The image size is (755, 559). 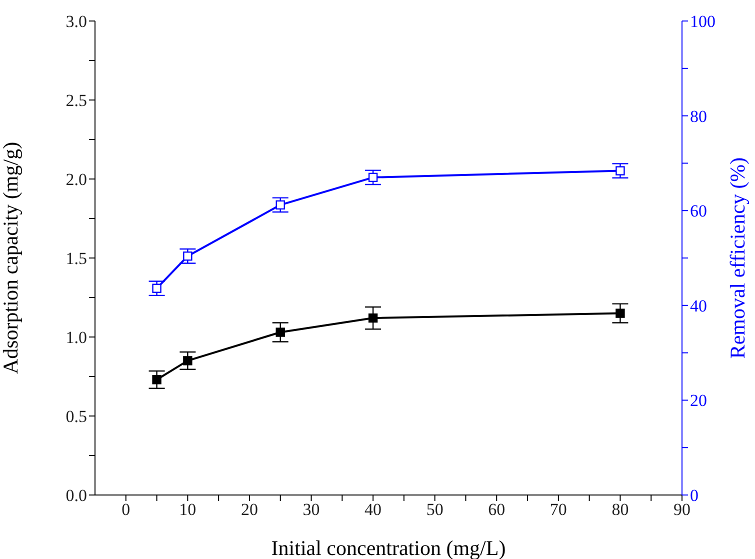 I want to click on y-tick-label: 0.0, so click(x=76, y=496).